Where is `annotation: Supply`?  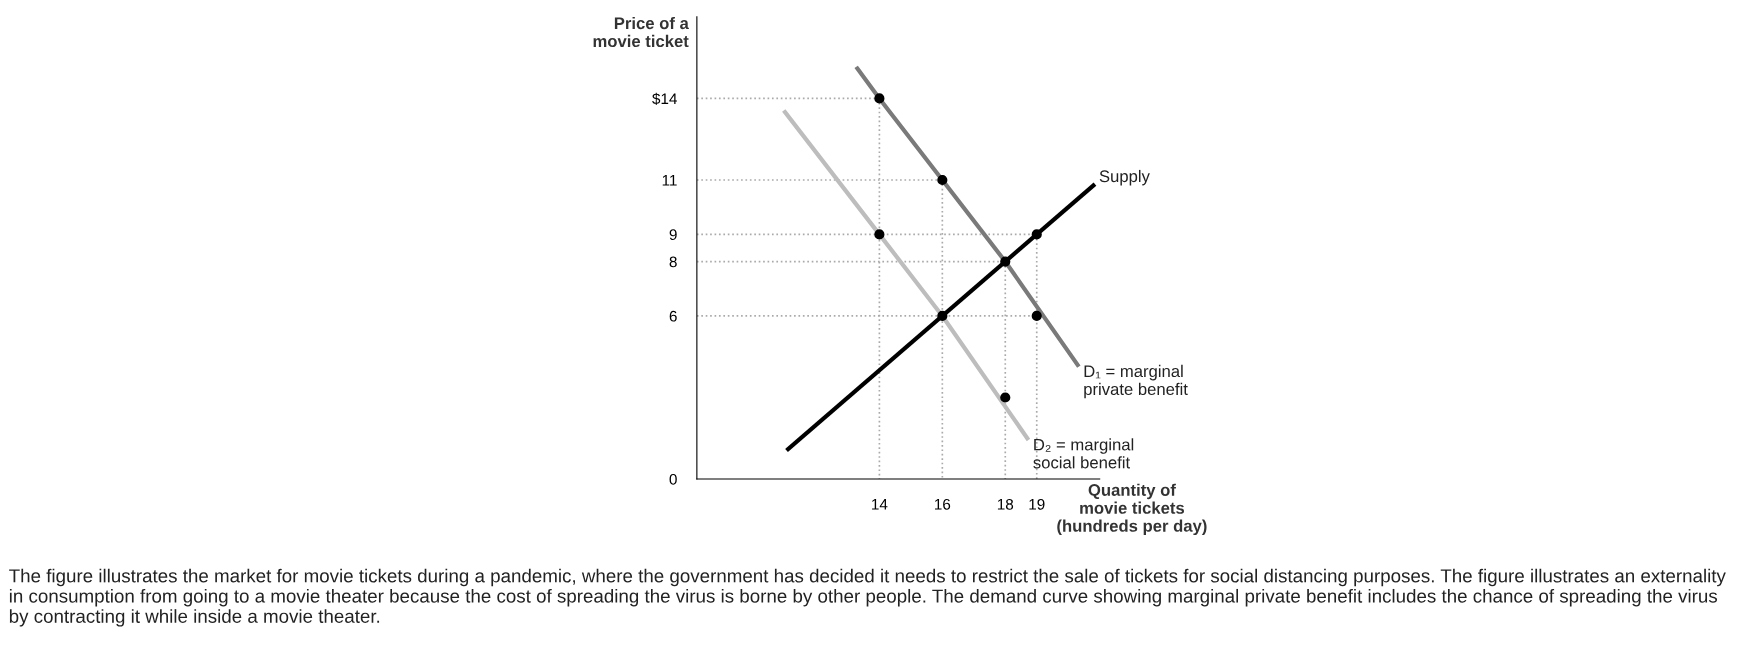 annotation: Supply is located at coordinates (1124, 177).